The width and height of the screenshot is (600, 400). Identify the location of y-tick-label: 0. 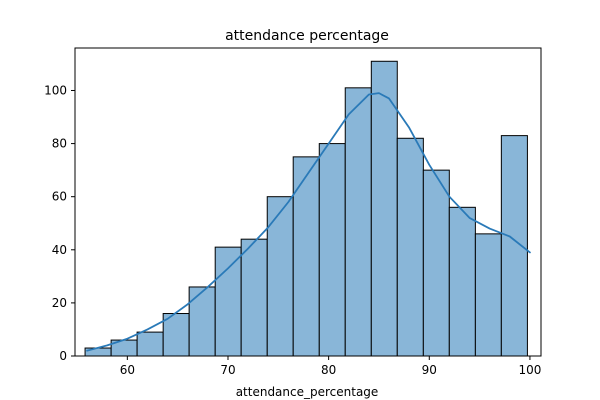
(63, 356).